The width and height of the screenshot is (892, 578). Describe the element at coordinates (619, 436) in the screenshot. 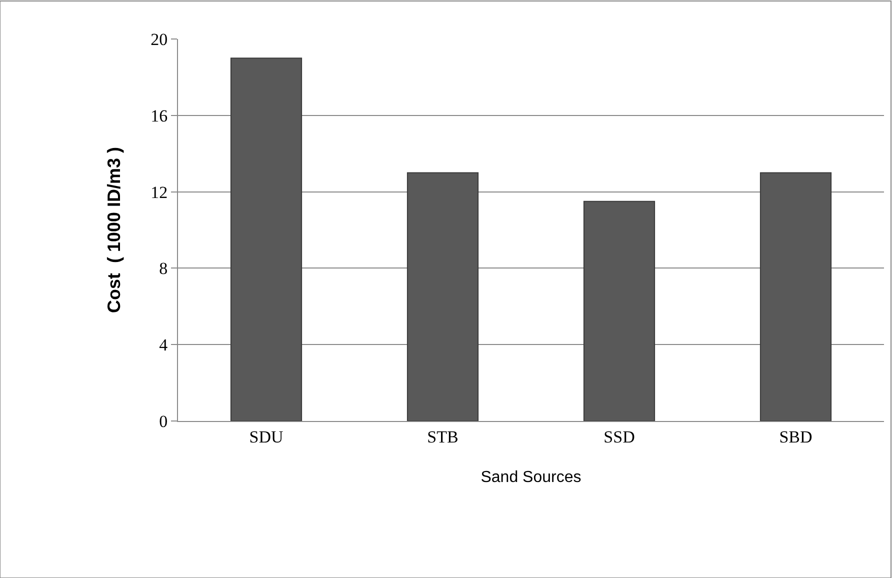

I see `x-tick-label: SSD` at that location.